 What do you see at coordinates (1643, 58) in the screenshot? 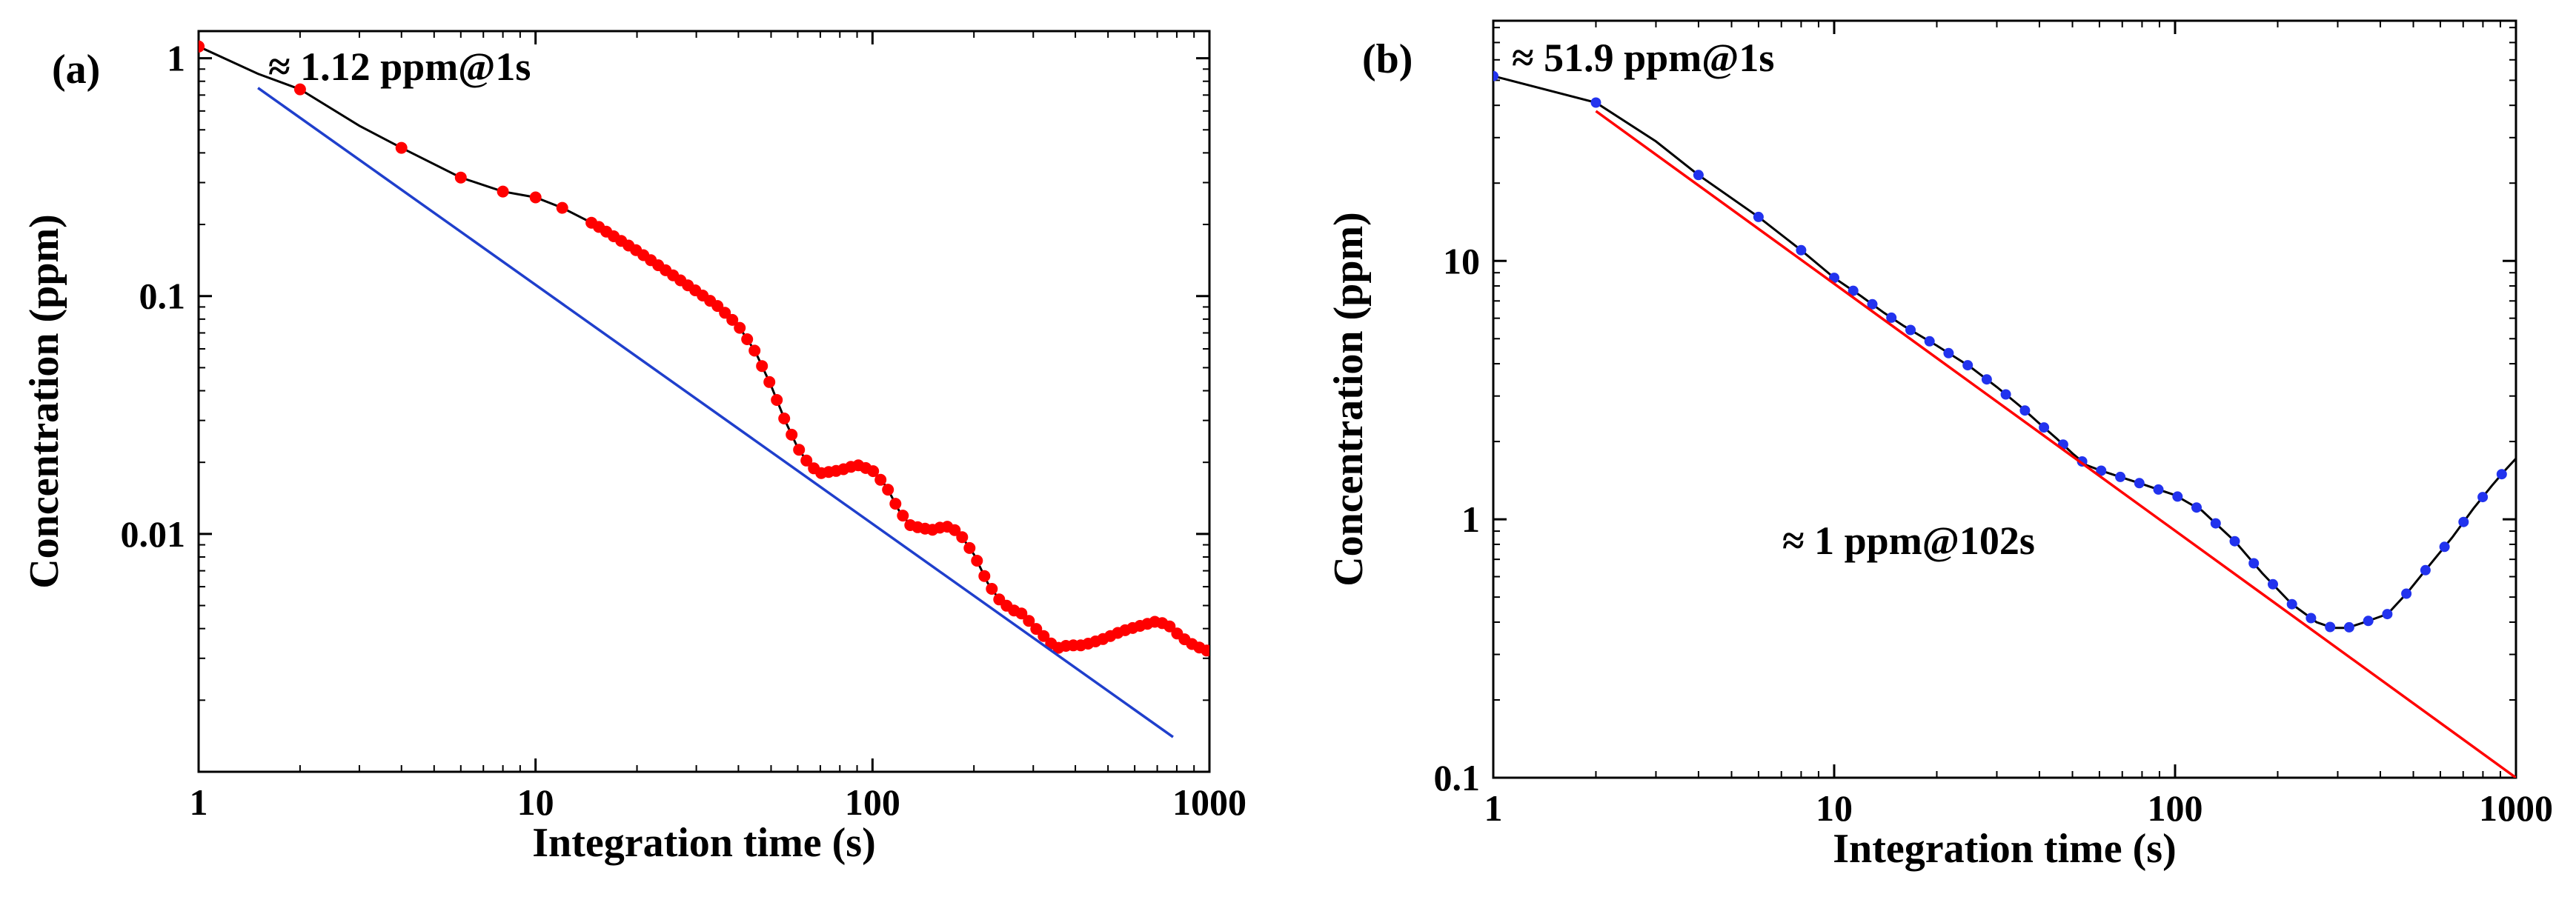
I see `annotation-text: ≈ 51.9 ppm@1s` at bounding box center [1643, 58].